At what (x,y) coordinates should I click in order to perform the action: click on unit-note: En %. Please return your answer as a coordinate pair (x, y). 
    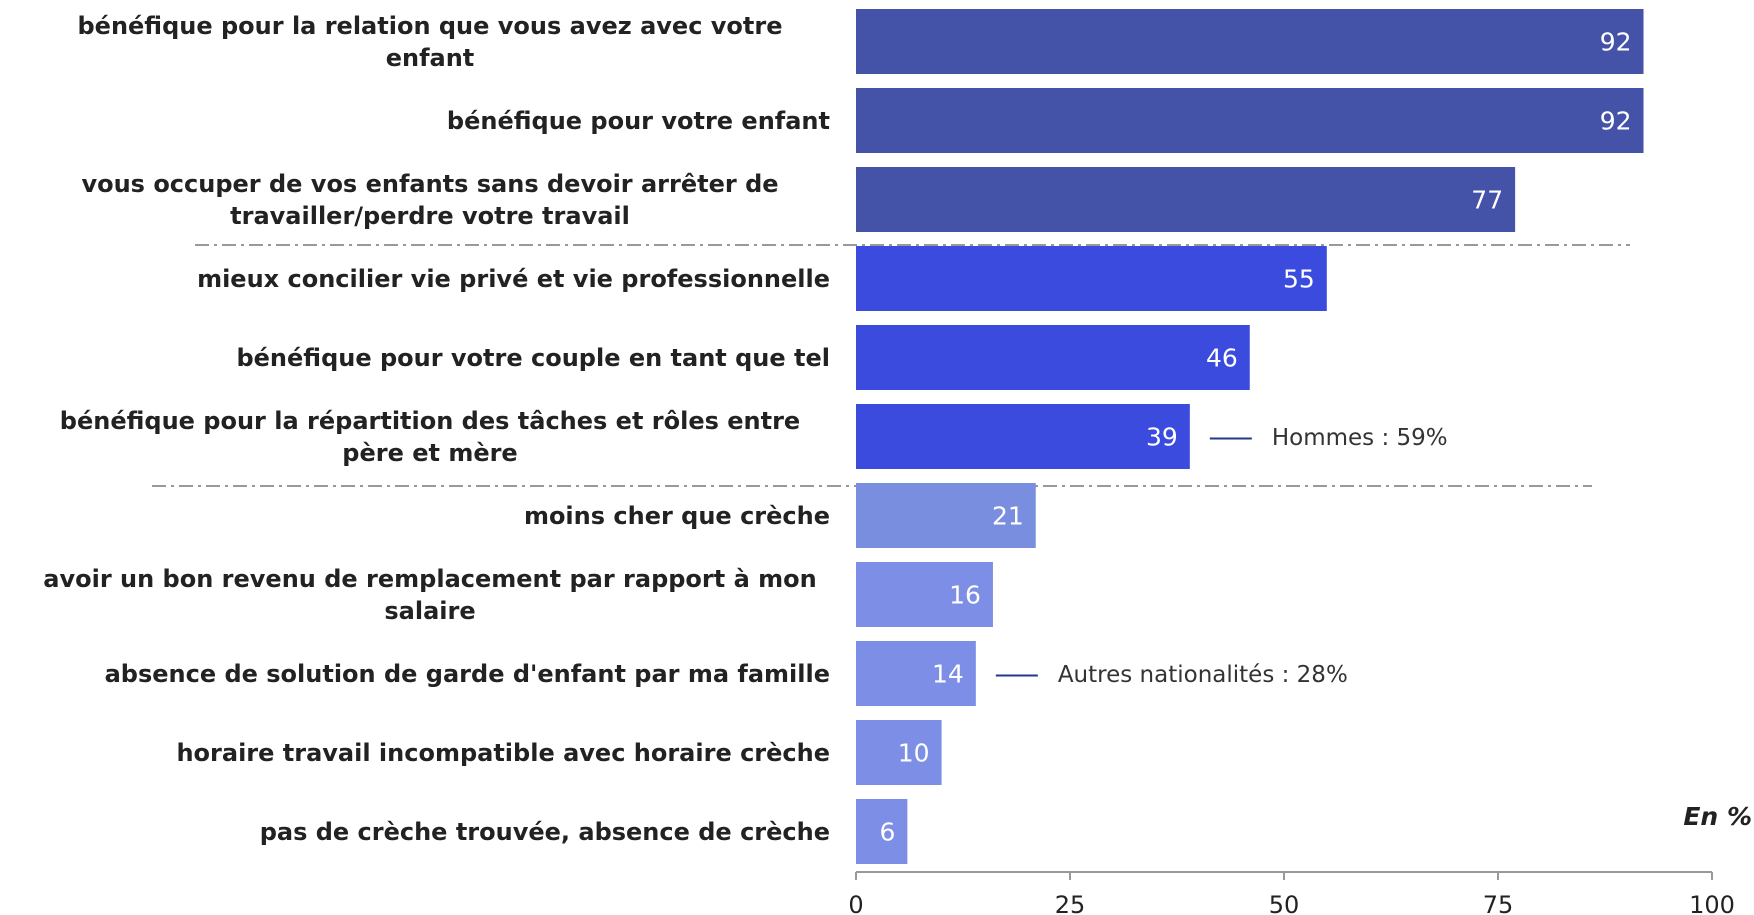
    Looking at the image, I should click on (1717, 816).